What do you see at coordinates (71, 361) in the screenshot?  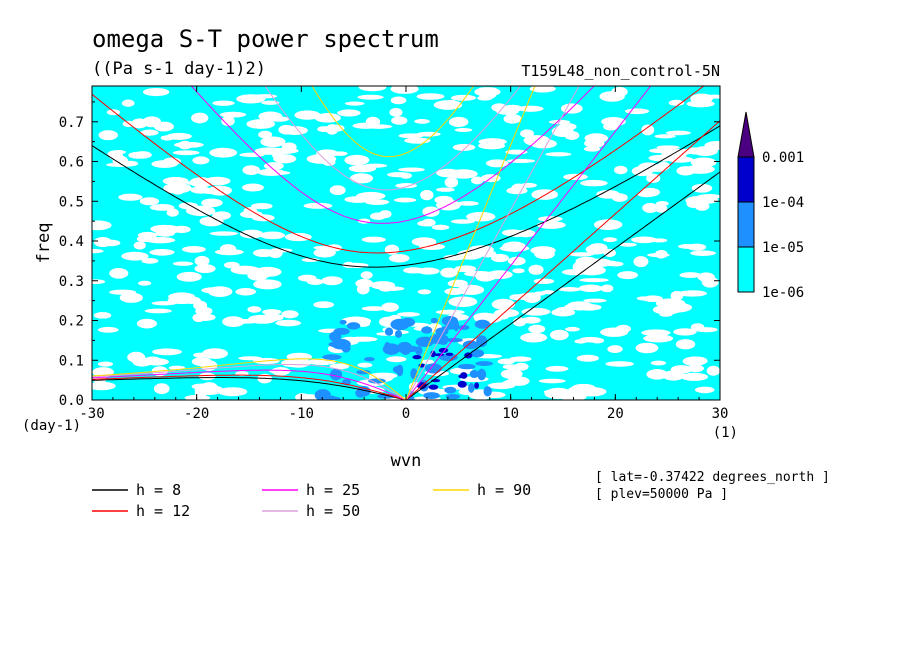 I see `y-tick-label: 0.1` at bounding box center [71, 361].